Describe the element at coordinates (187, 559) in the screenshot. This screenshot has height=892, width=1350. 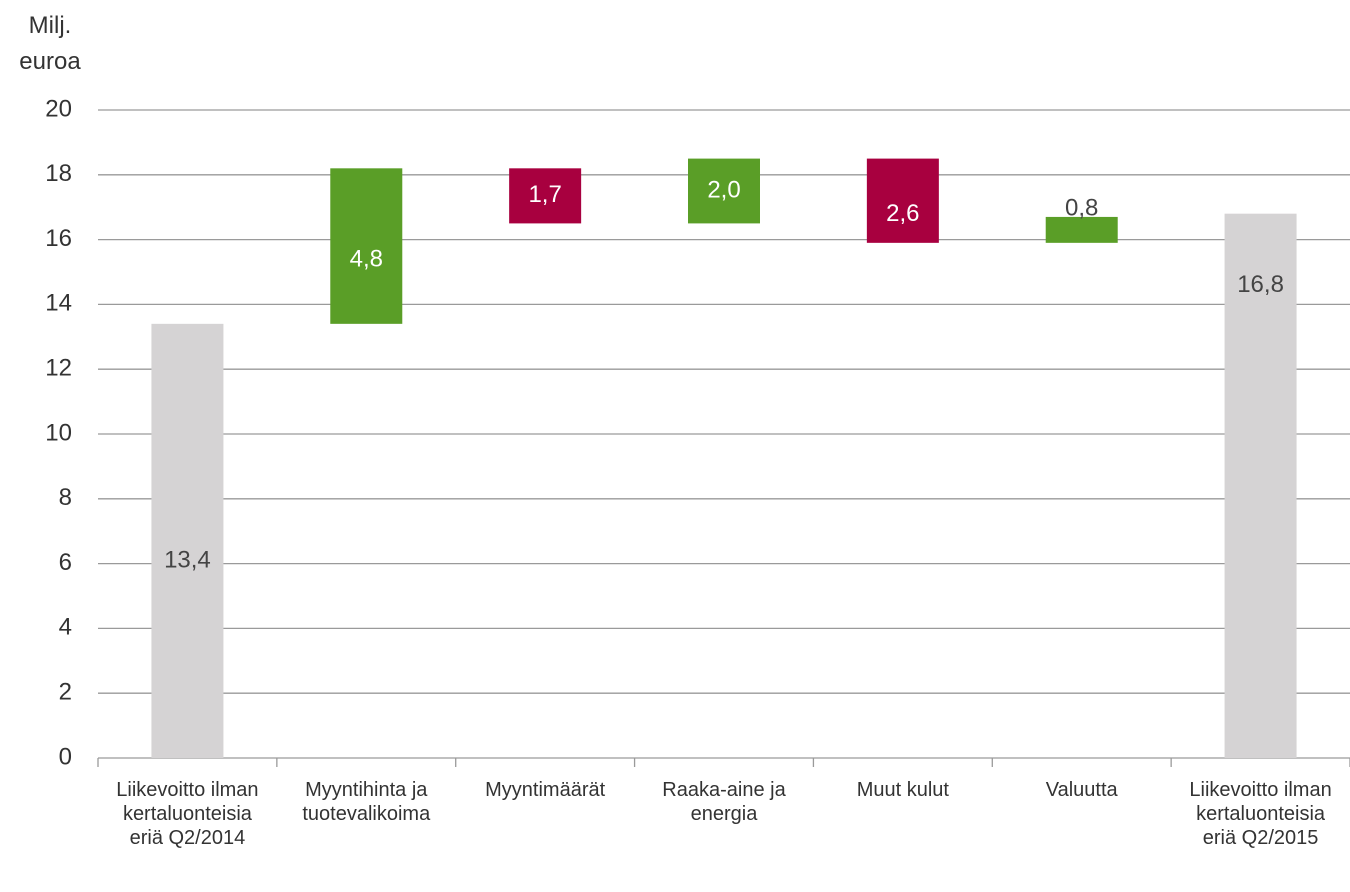
I see `value-label: 13,4` at that location.